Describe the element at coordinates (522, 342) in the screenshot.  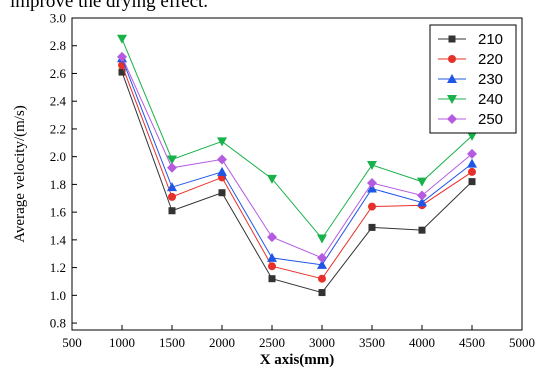
I see `x-tick-label: 5000` at that location.